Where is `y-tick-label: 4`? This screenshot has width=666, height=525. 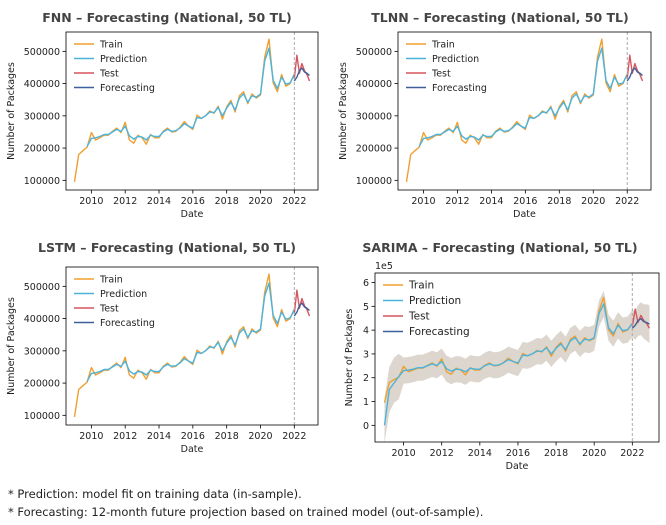
y-tick-label: 4 is located at coordinates (366, 331).